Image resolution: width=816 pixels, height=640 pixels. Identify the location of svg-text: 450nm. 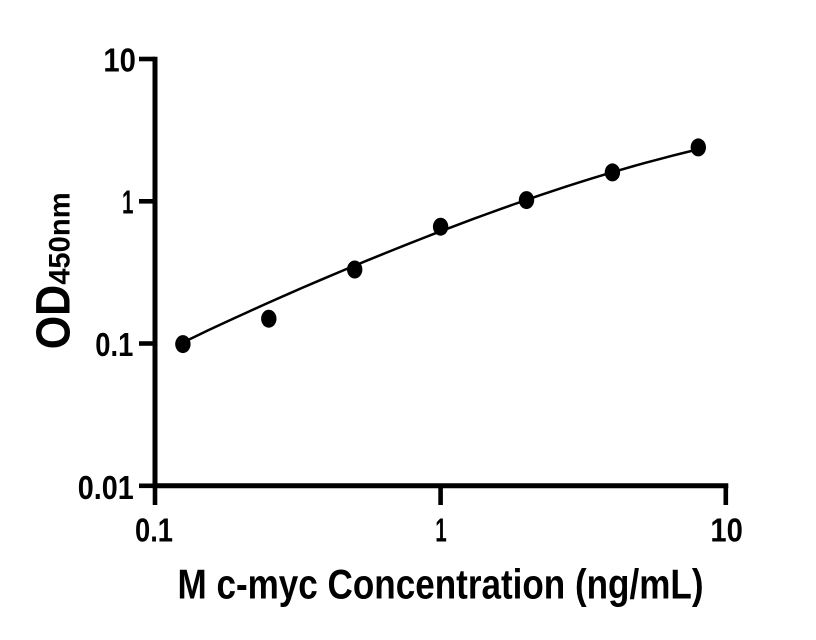
(60, 238).